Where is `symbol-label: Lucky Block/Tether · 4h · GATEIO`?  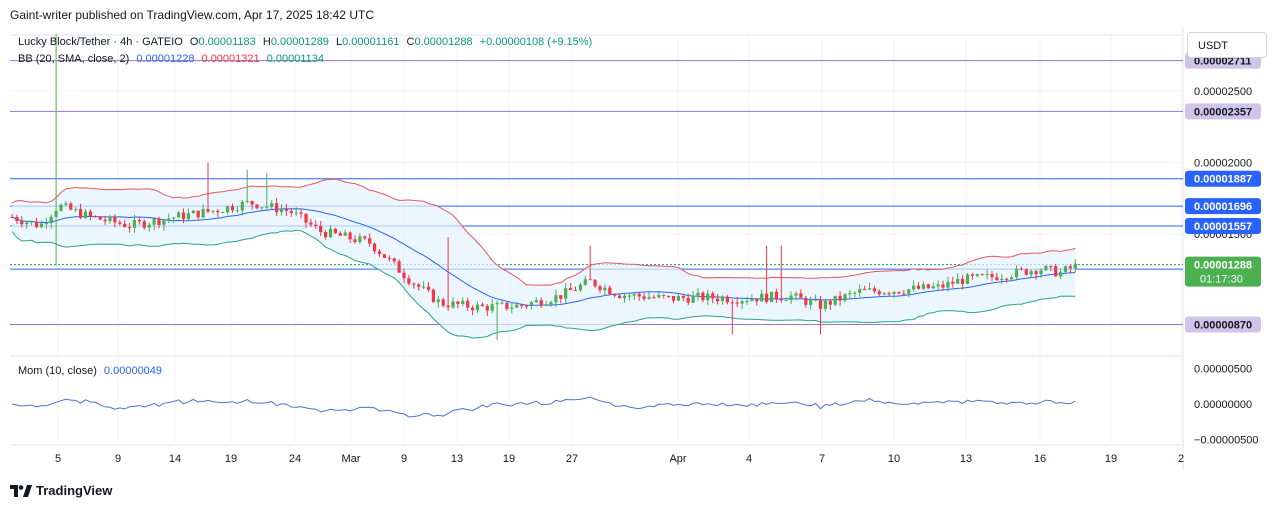 symbol-label: Lucky Block/Tether · 4h · GATEIO is located at coordinates (100, 42).